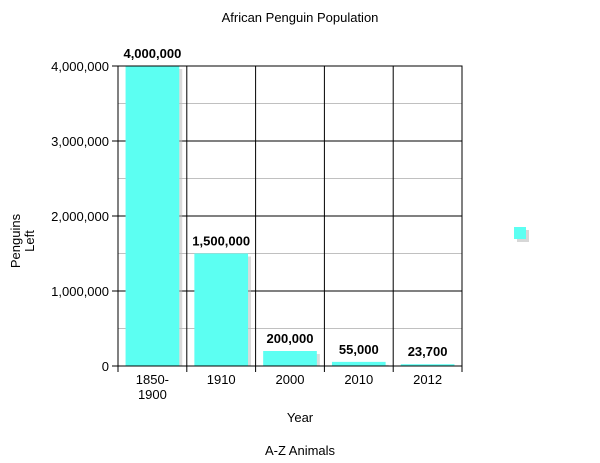  I want to click on y-axis-label: Penguins Left, so click(22, 240).